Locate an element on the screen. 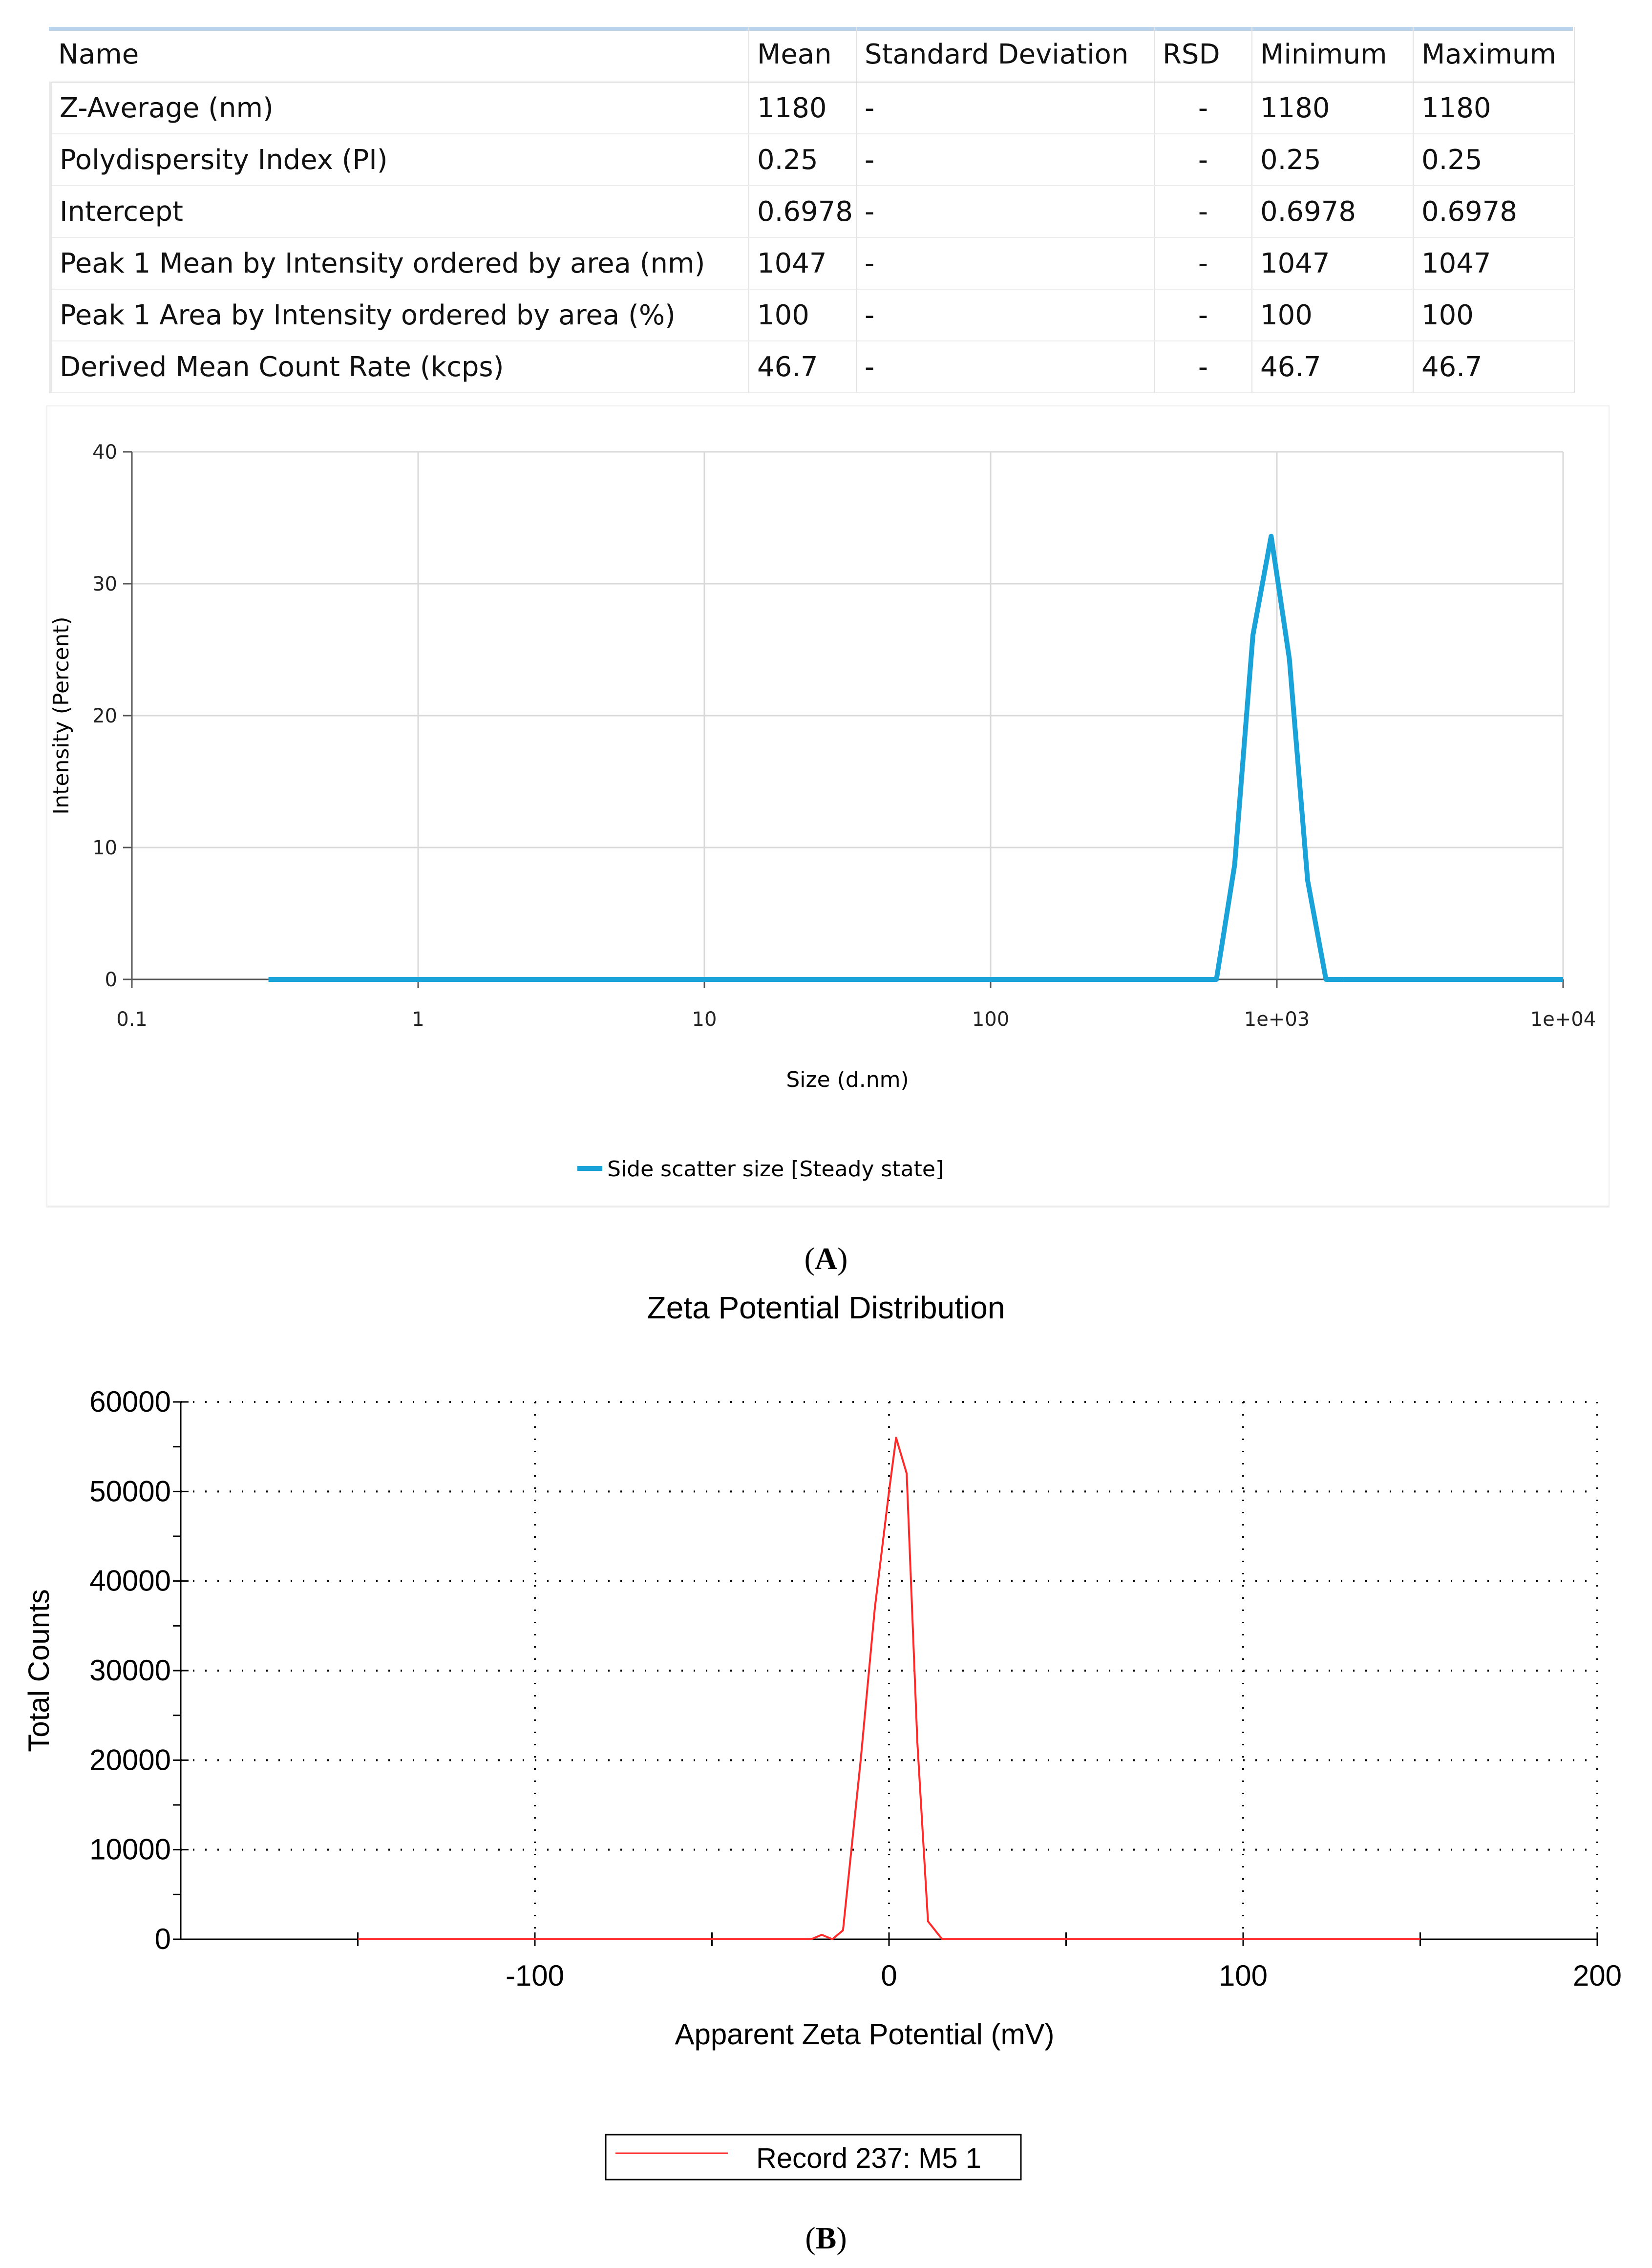  chart-b-legend-box is located at coordinates (813, 2158).